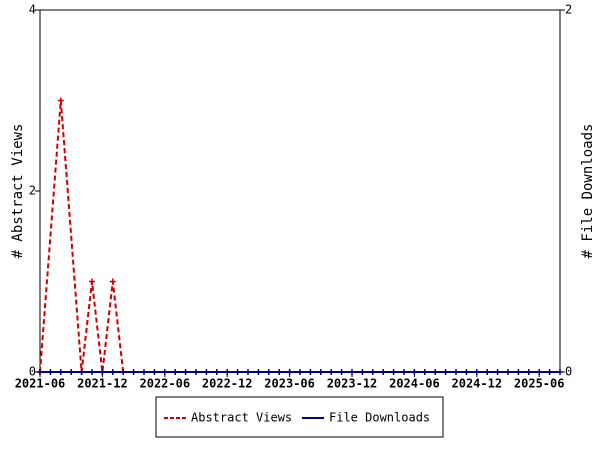 This screenshot has width=600, height=450. I want to click on x-tick-label: 2022-06, so click(165, 384).